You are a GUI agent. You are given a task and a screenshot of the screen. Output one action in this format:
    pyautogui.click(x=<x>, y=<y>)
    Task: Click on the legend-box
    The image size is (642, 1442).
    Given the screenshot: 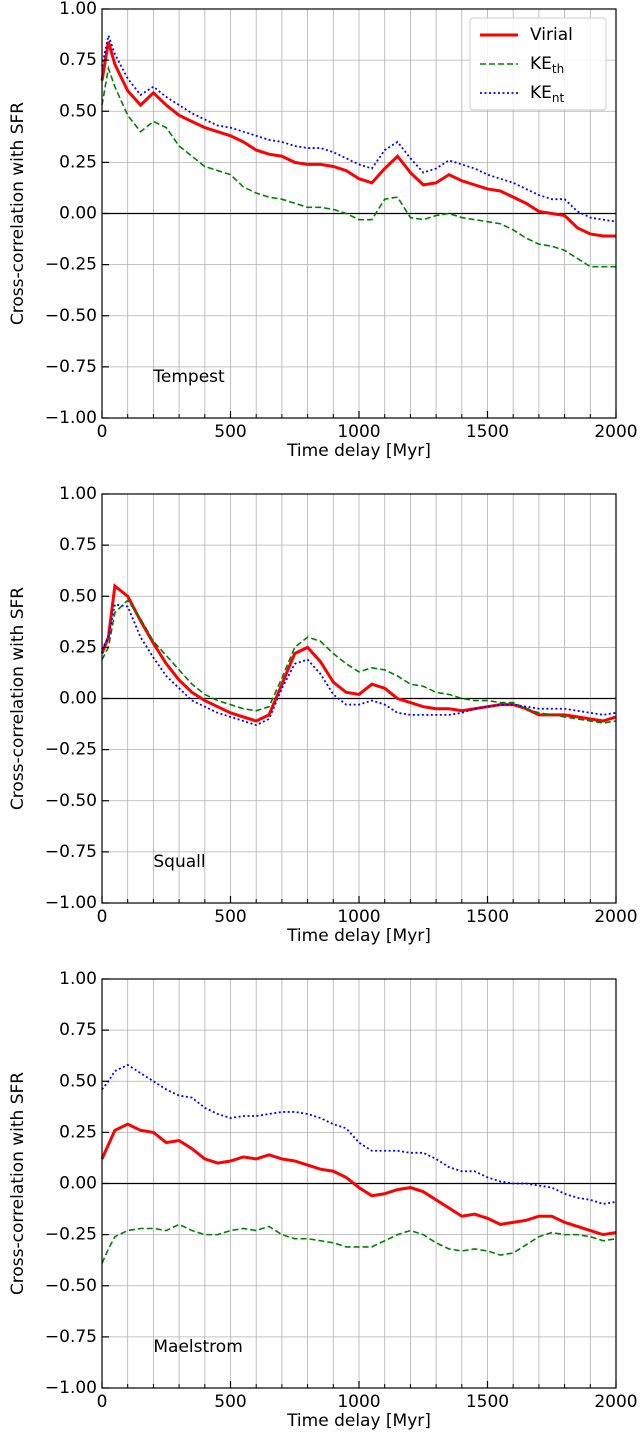 What is the action you would take?
    pyautogui.click(x=538, y=64)
    